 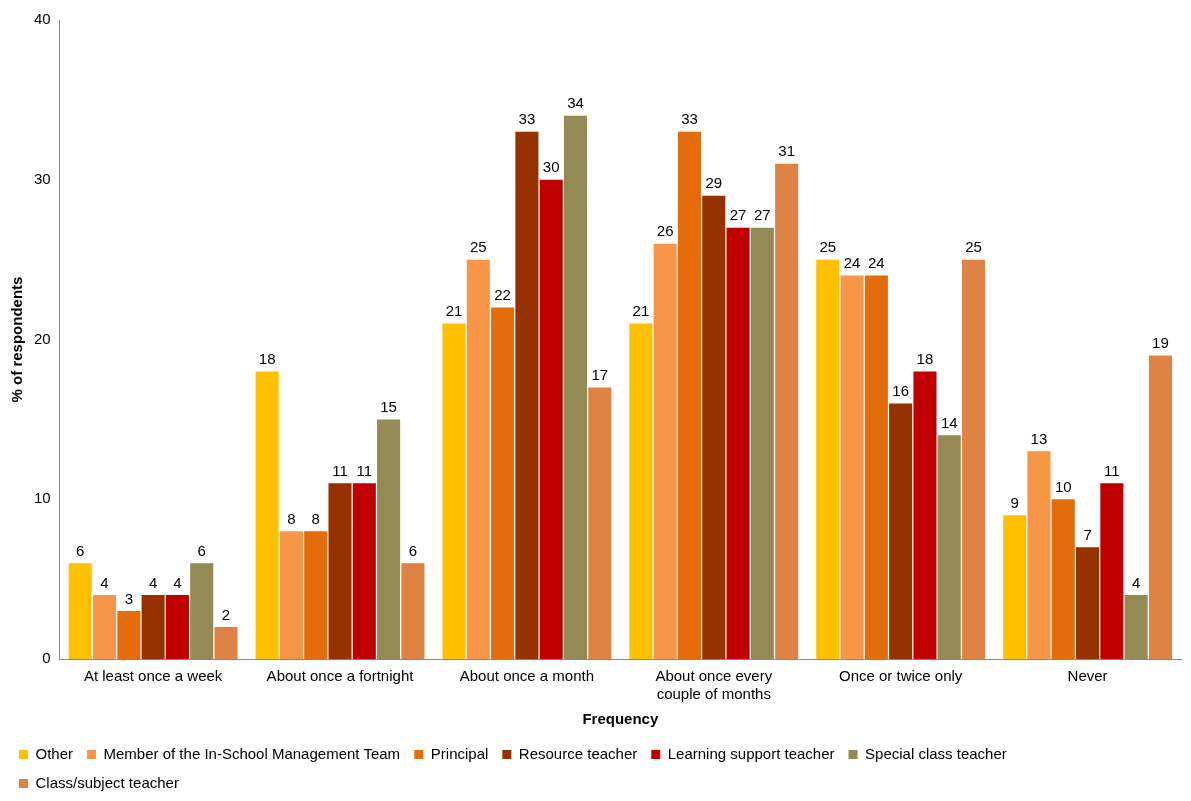 What do you see at coordinates (459, 753) in the screenshot?
I see `legend-label: Principal` at bounding box center [459, 753].